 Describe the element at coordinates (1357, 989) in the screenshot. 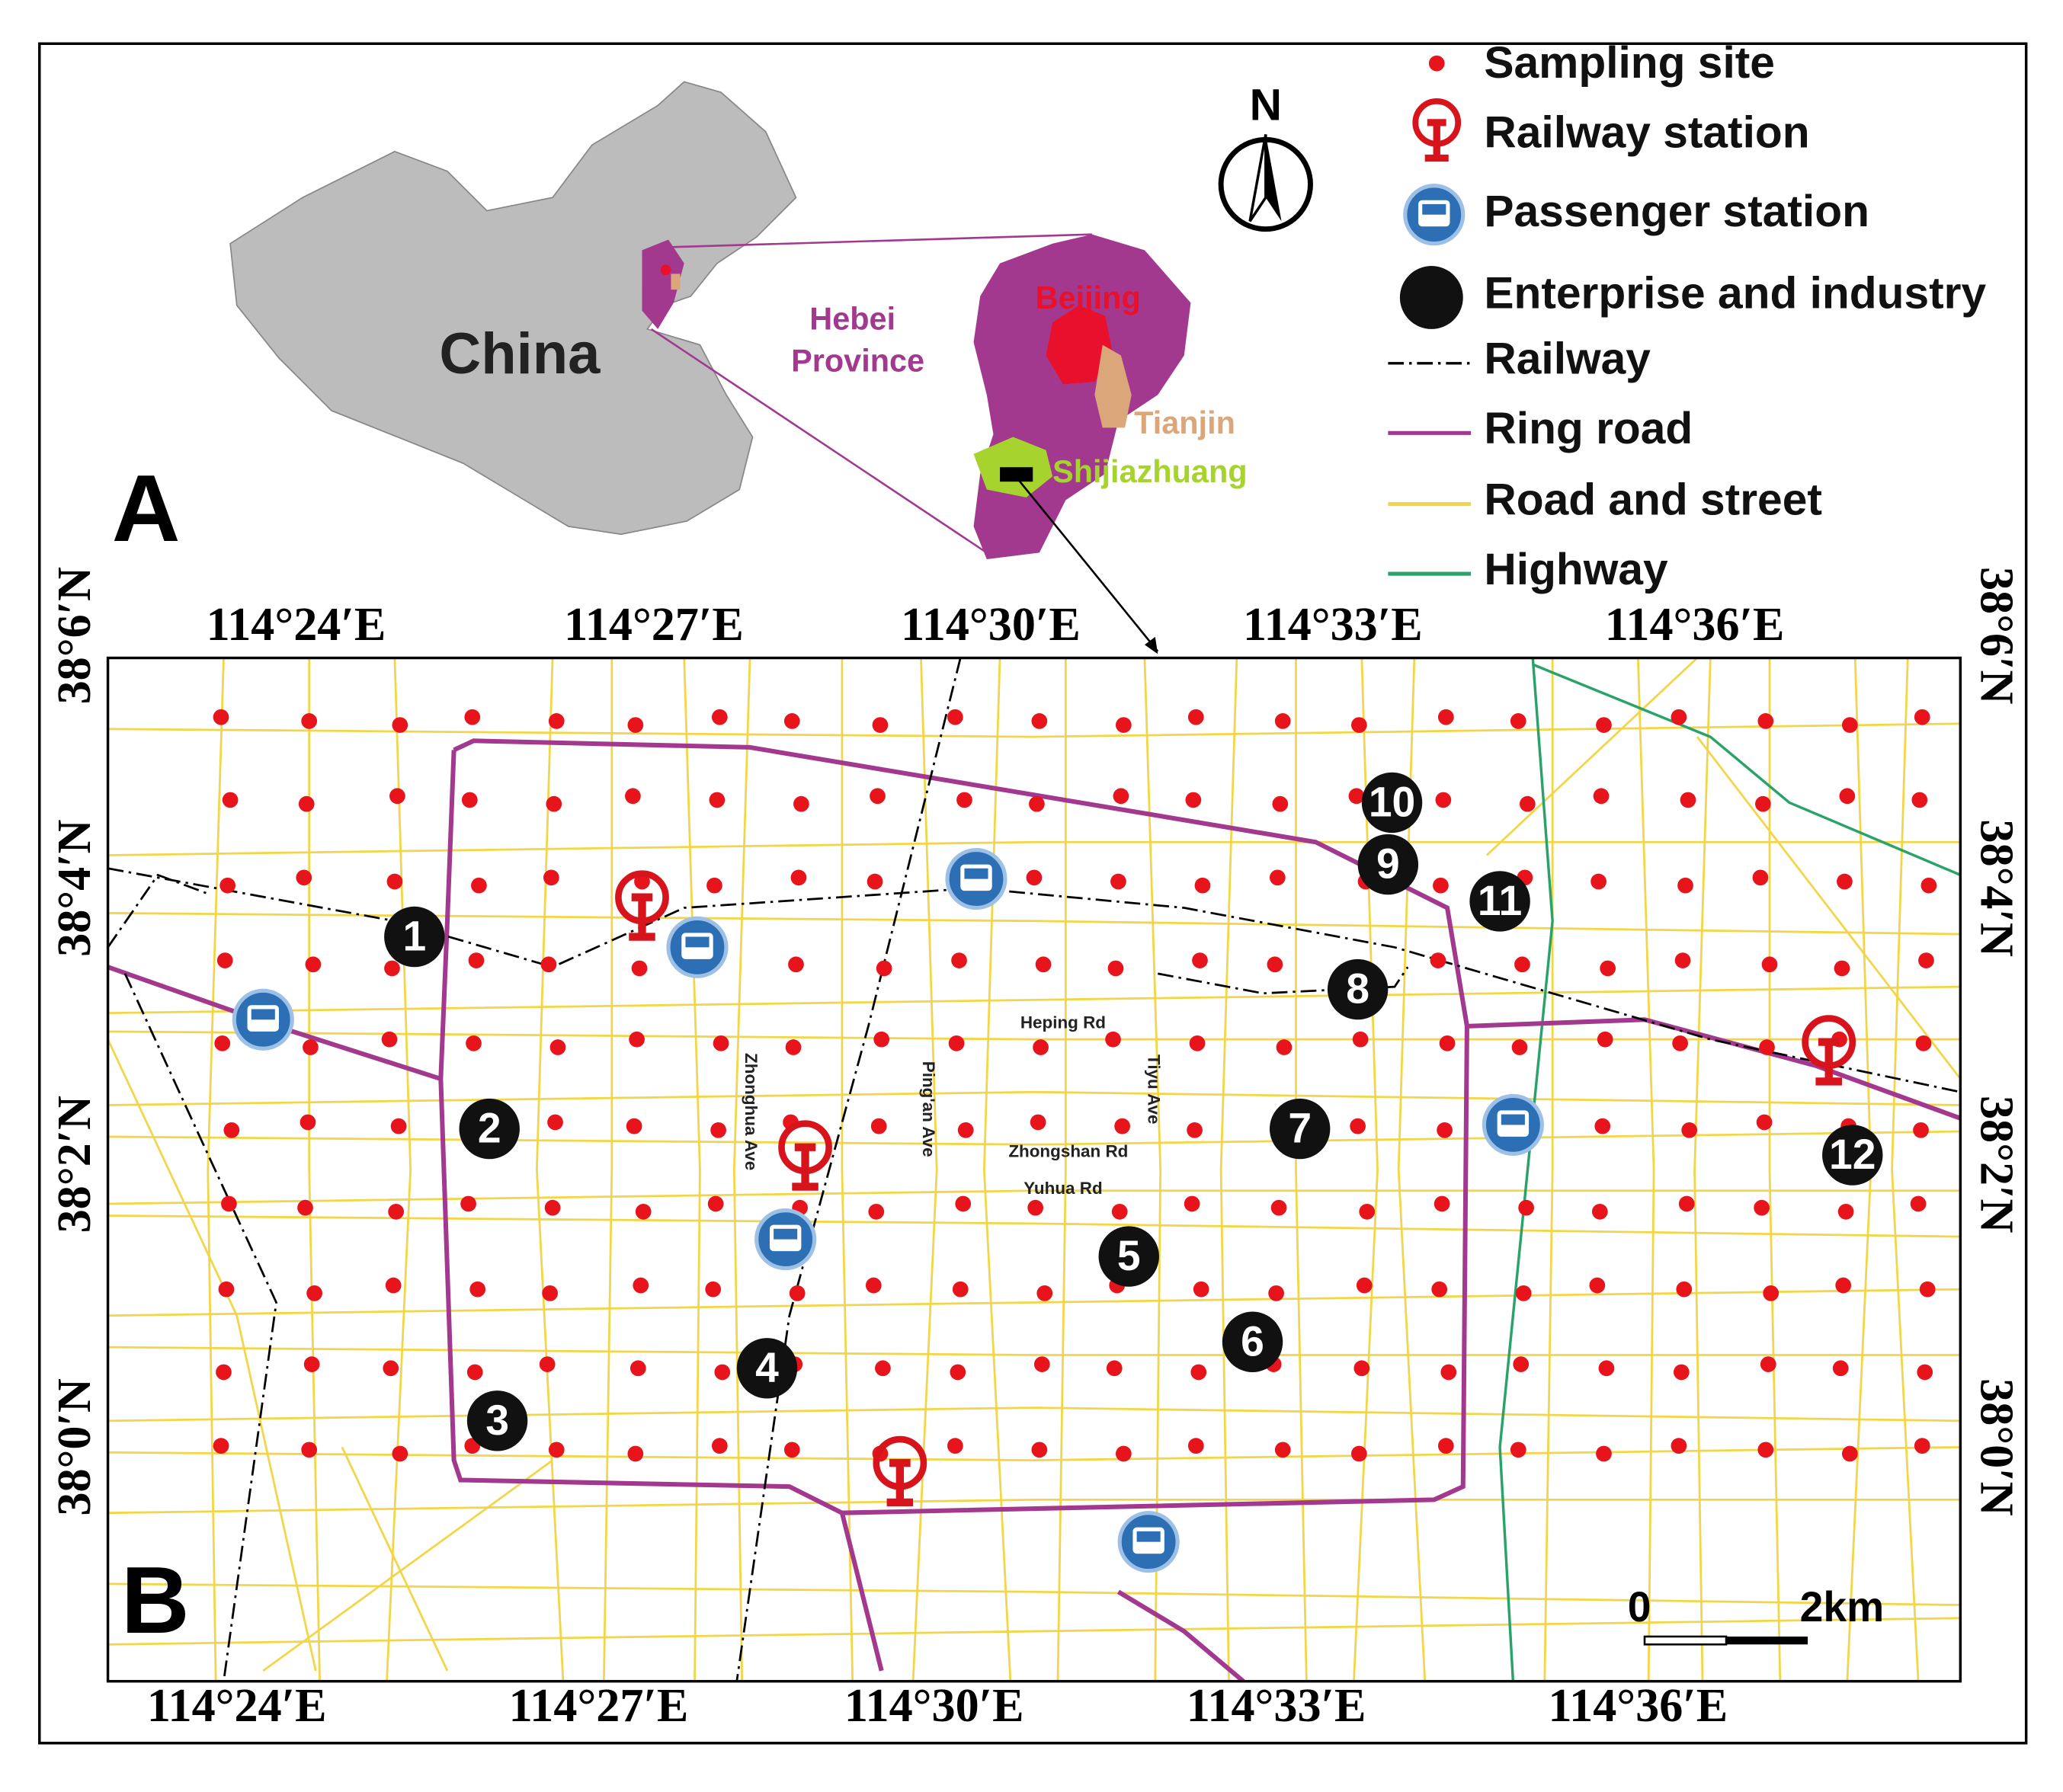

I see `enterprise-label: 8` at that location.